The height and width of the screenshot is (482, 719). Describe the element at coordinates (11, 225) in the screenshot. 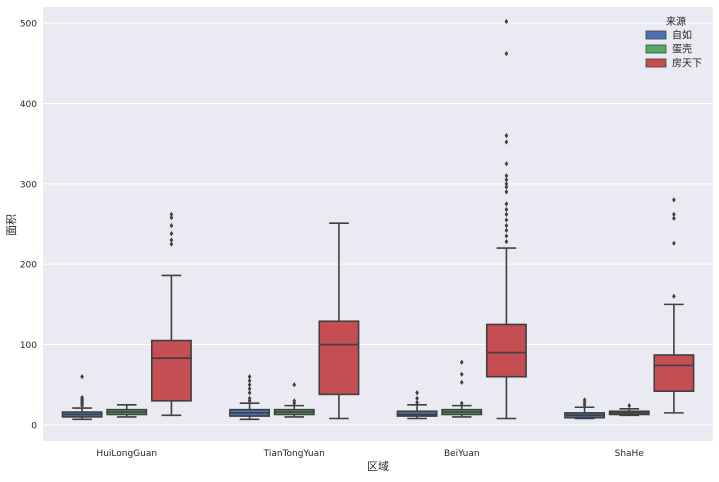

I see `y-axis-label: 面积` at that location.